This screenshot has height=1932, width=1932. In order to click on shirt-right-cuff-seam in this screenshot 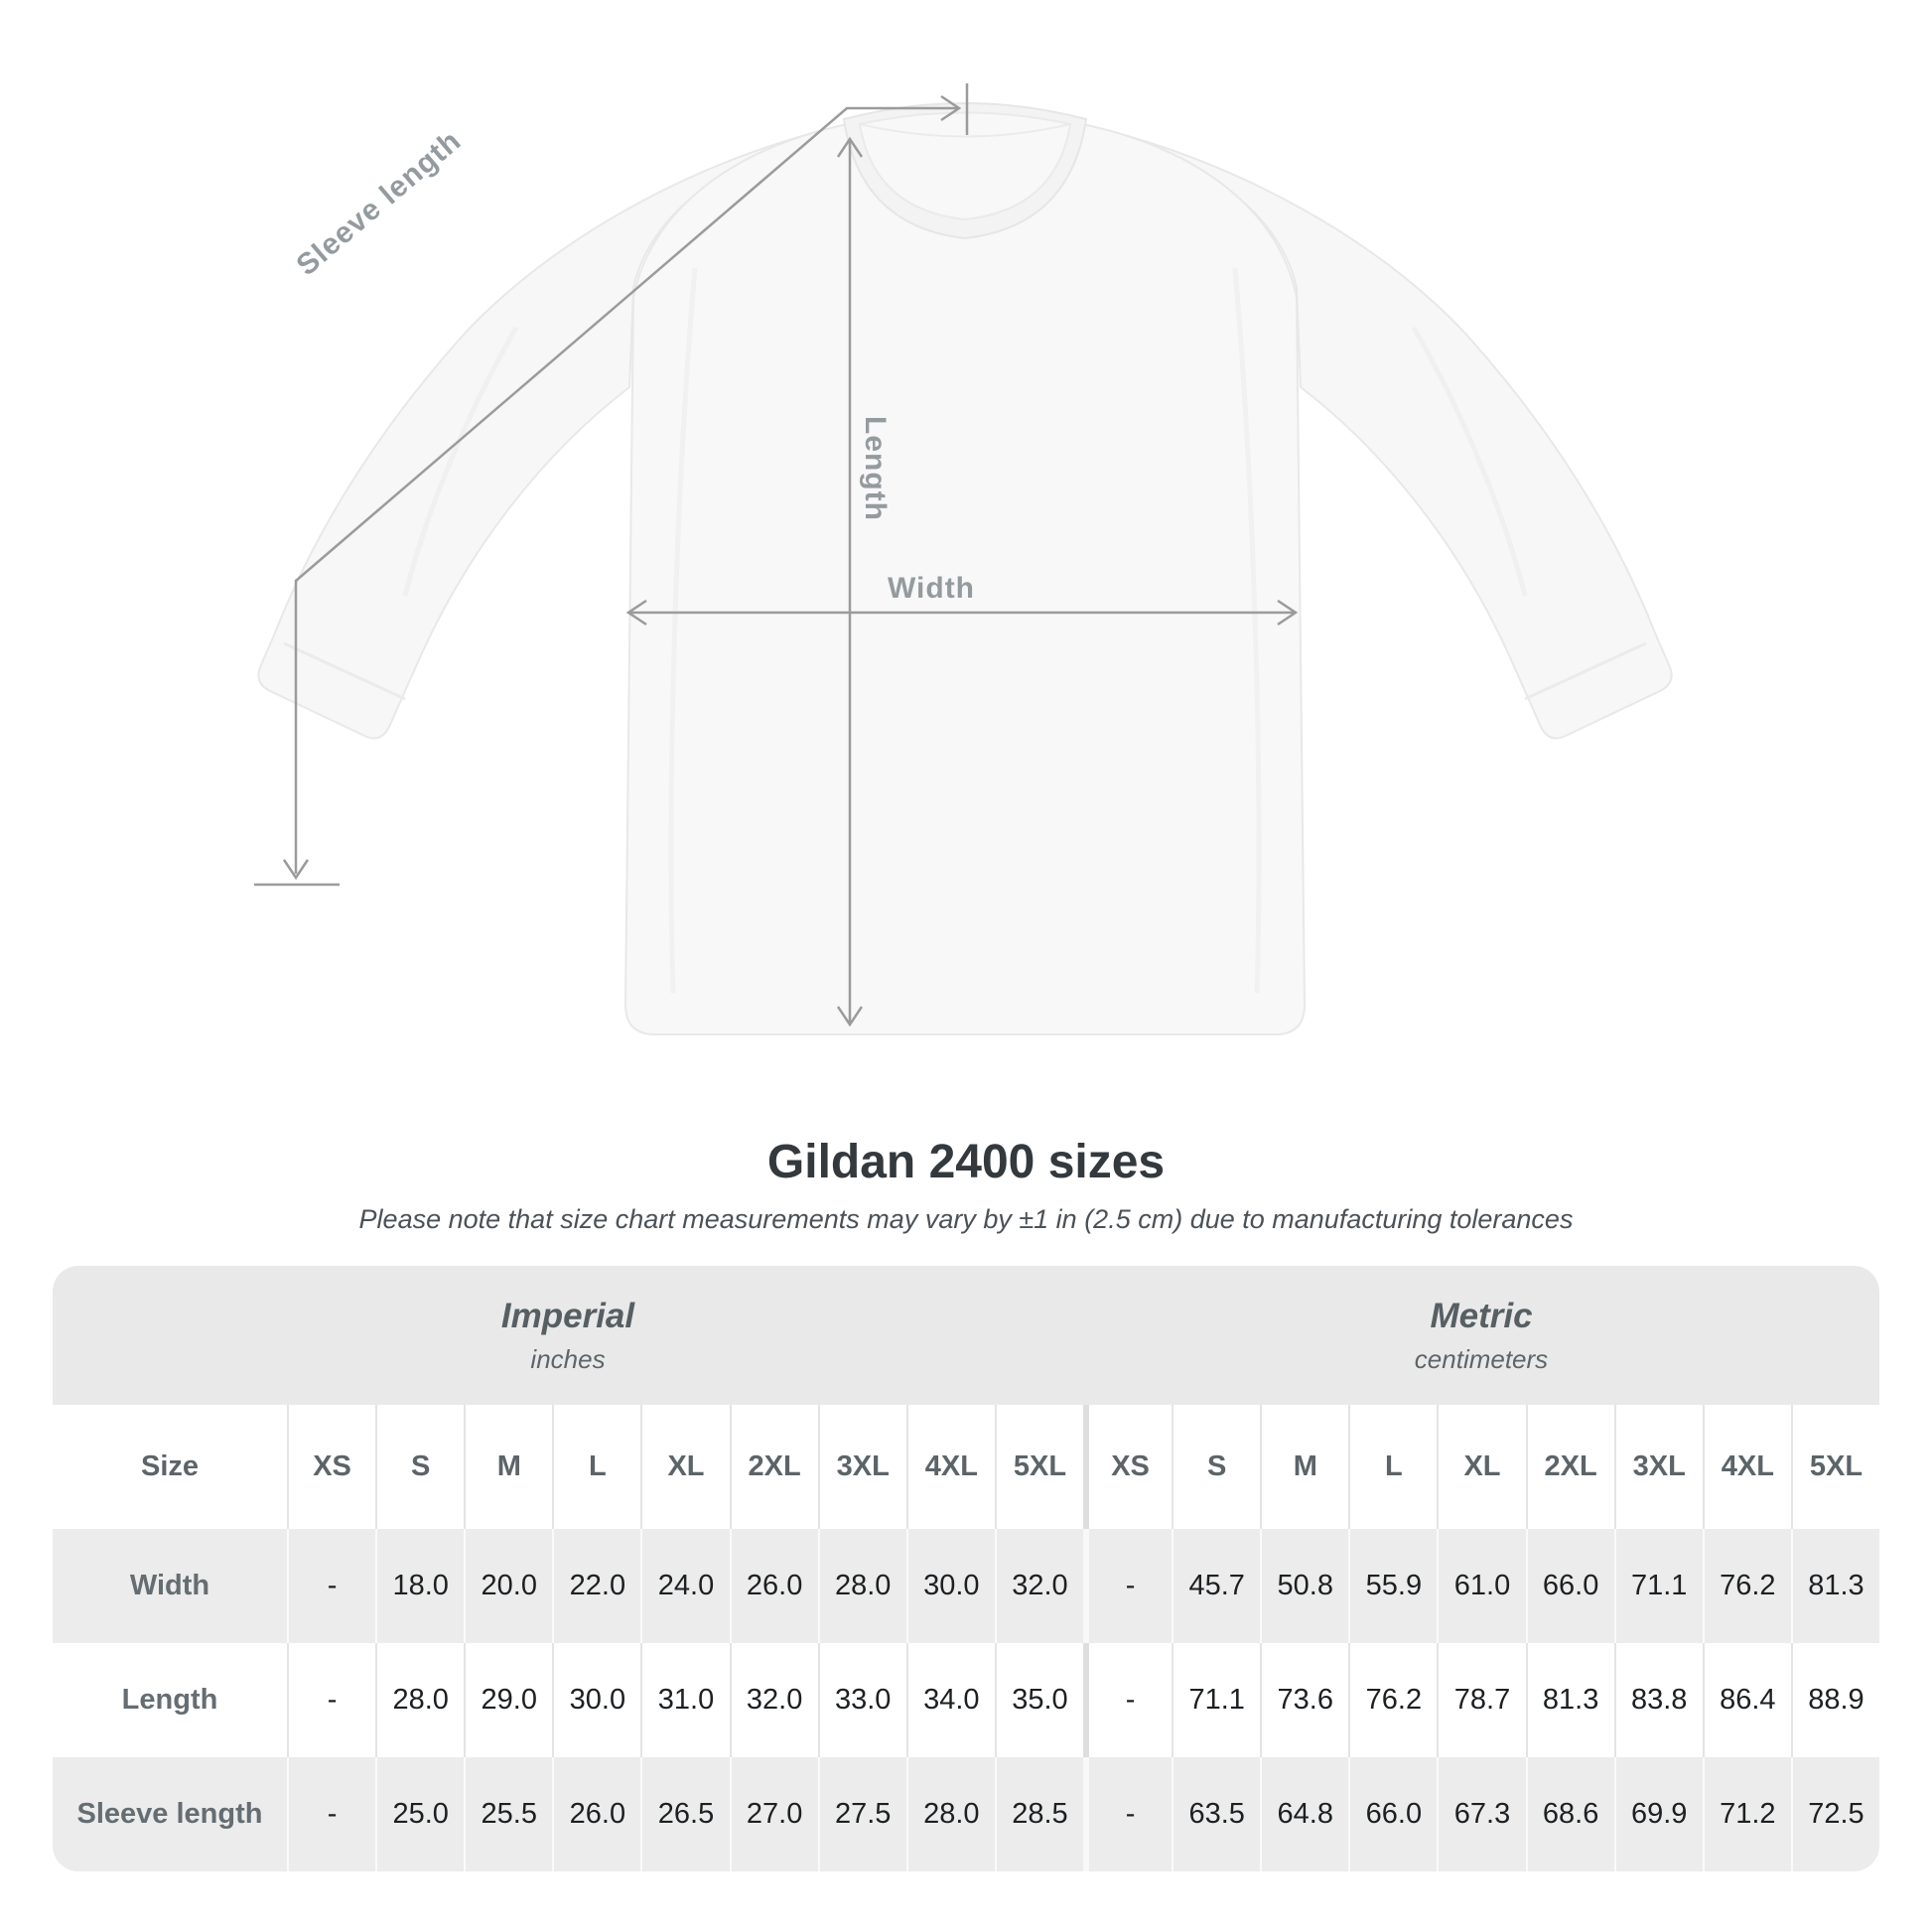, I will do `click(1586, 671)`.